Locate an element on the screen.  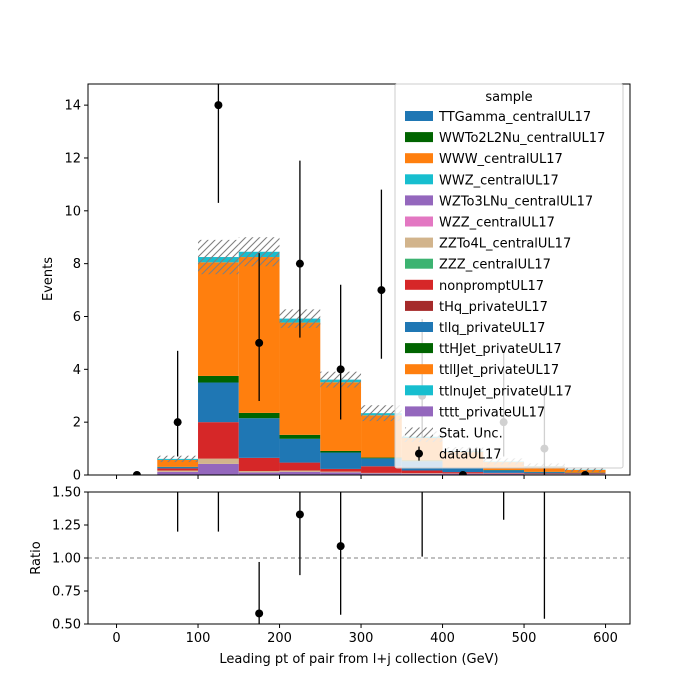
y-tick-label: 12 is located at coordinates (72, 158).